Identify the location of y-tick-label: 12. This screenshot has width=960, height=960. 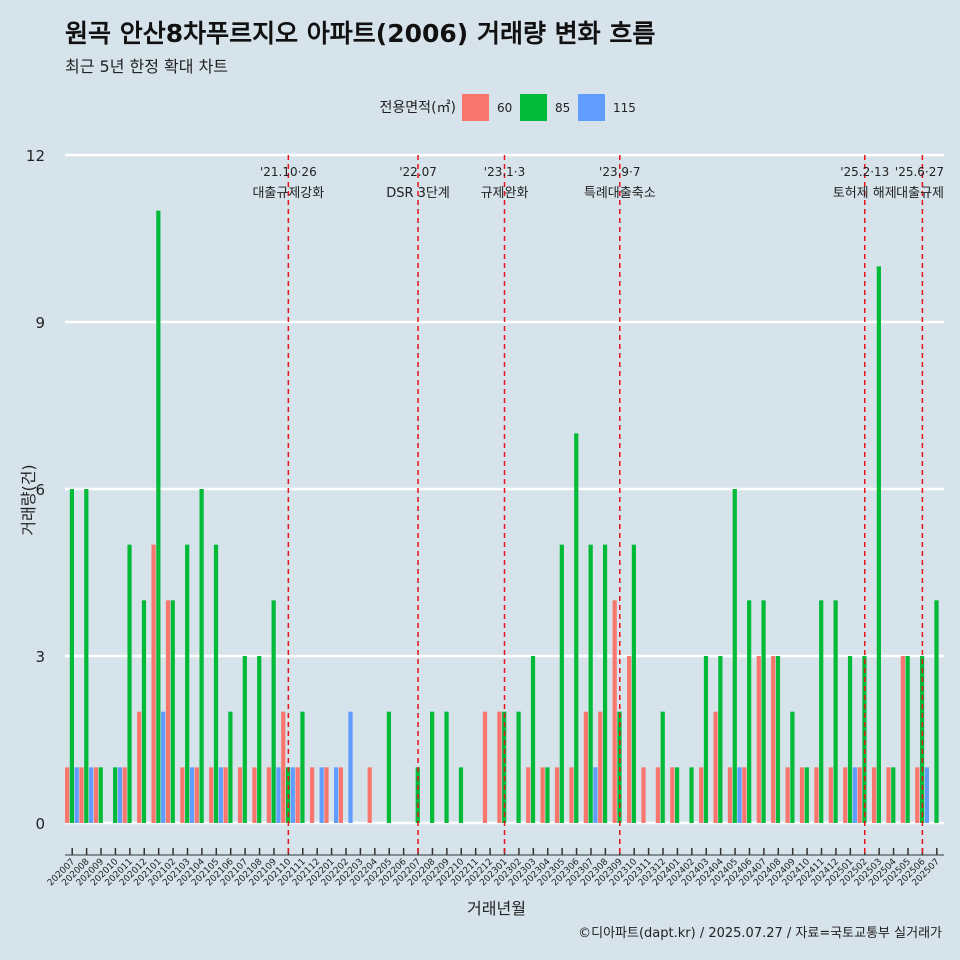
(35, 156).